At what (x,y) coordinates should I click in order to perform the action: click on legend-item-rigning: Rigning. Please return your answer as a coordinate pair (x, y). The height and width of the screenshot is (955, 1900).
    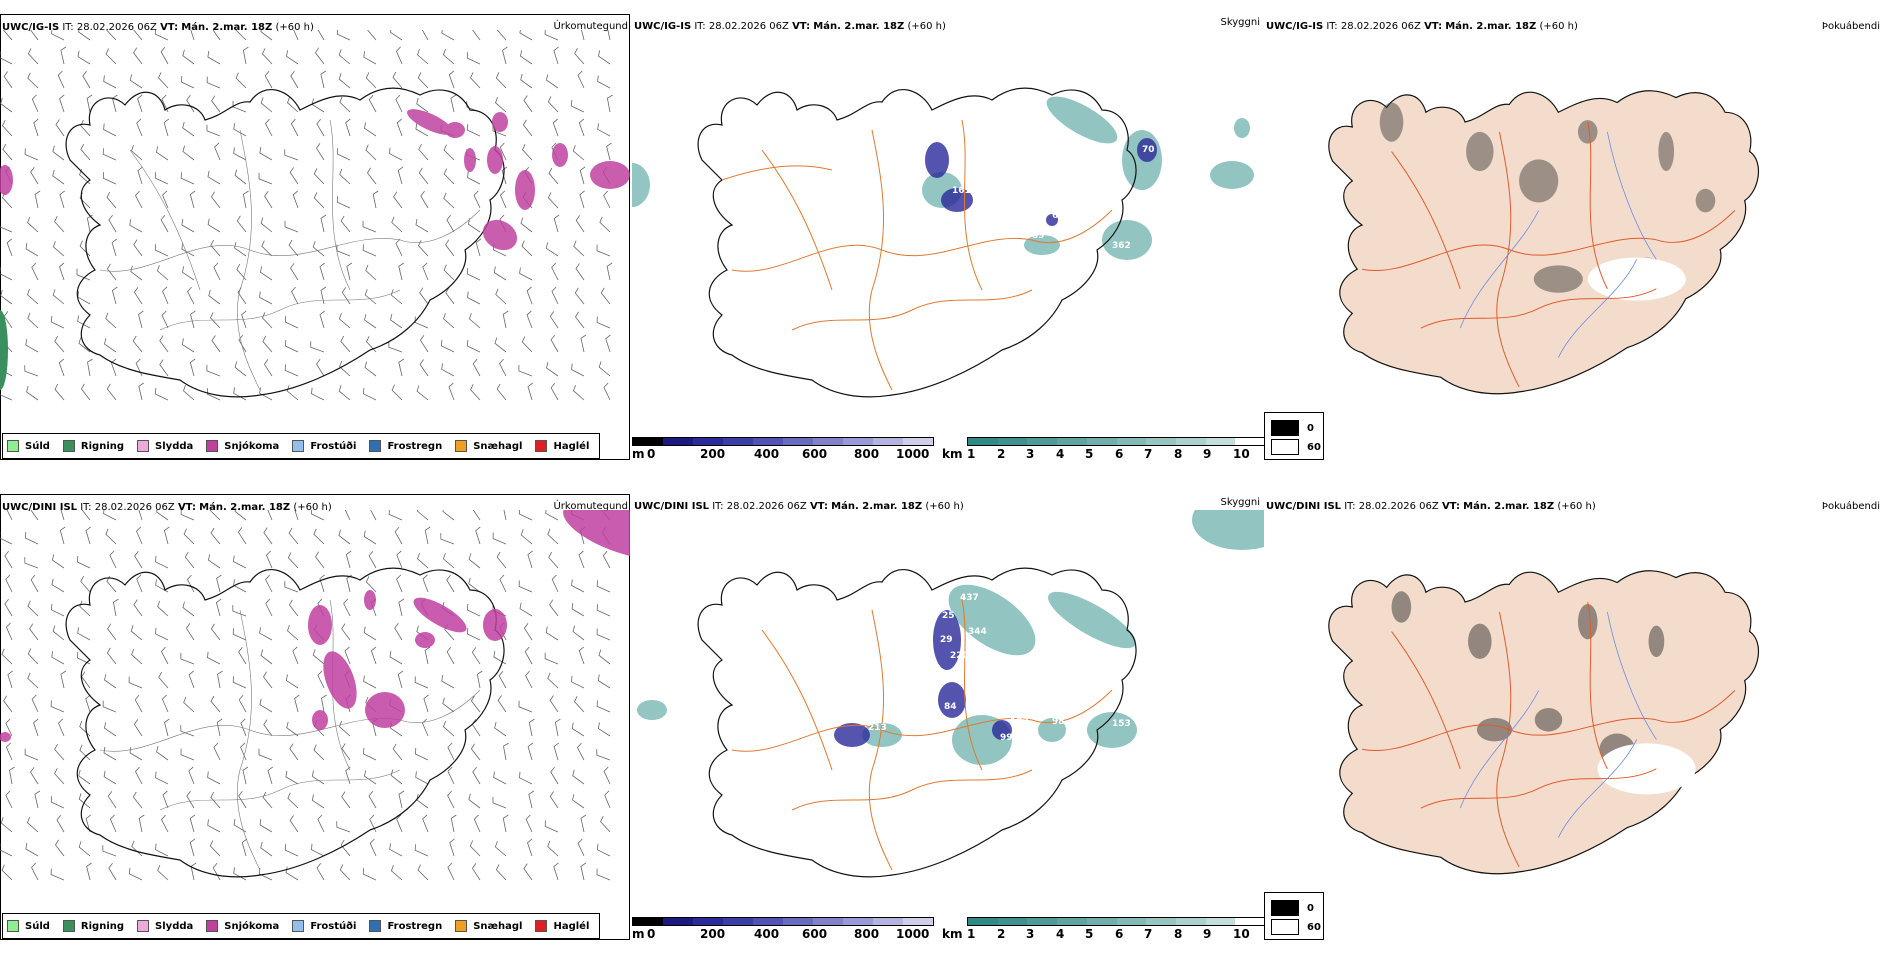
    Looking at the image, I should click on (93, 446).